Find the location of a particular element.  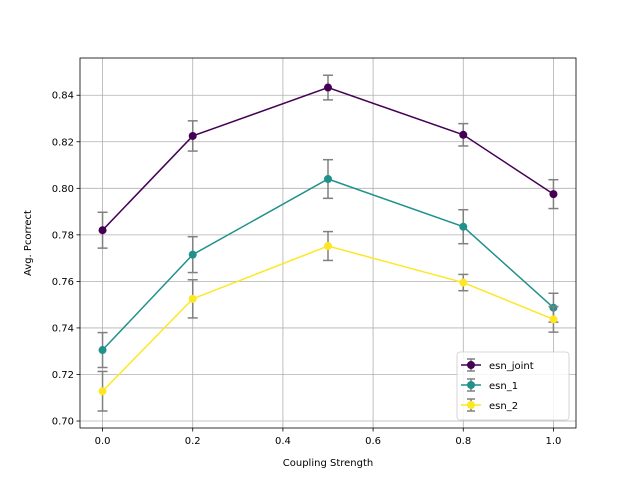

y-tick-label: 0.76 is located at coordinates (63, 282).